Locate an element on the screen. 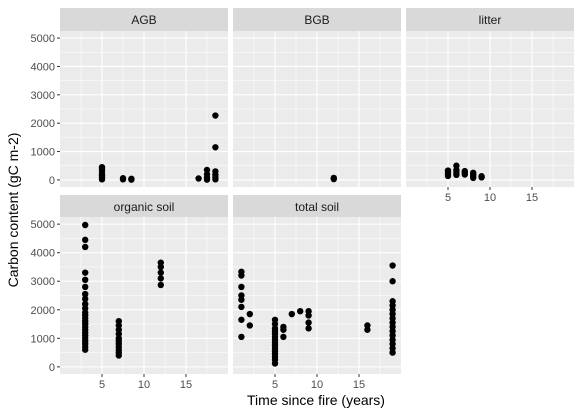 The width and height of the screenshot is (581, 415). strip-label: BGB is located at coordinates (316, 20).